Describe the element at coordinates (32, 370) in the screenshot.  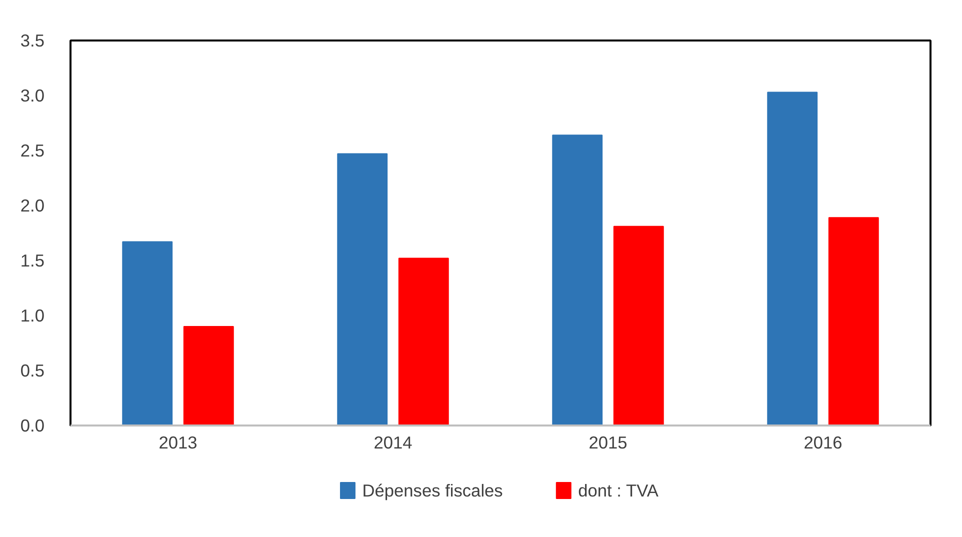
I see `y-tick-label: 0.5` at that location.